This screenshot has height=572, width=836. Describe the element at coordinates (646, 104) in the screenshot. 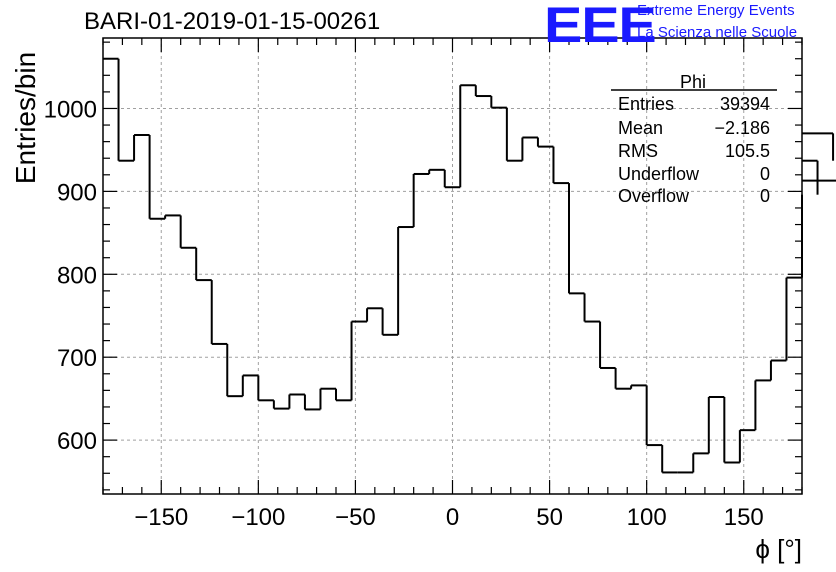

I see `stats-label: Entries` at that location.